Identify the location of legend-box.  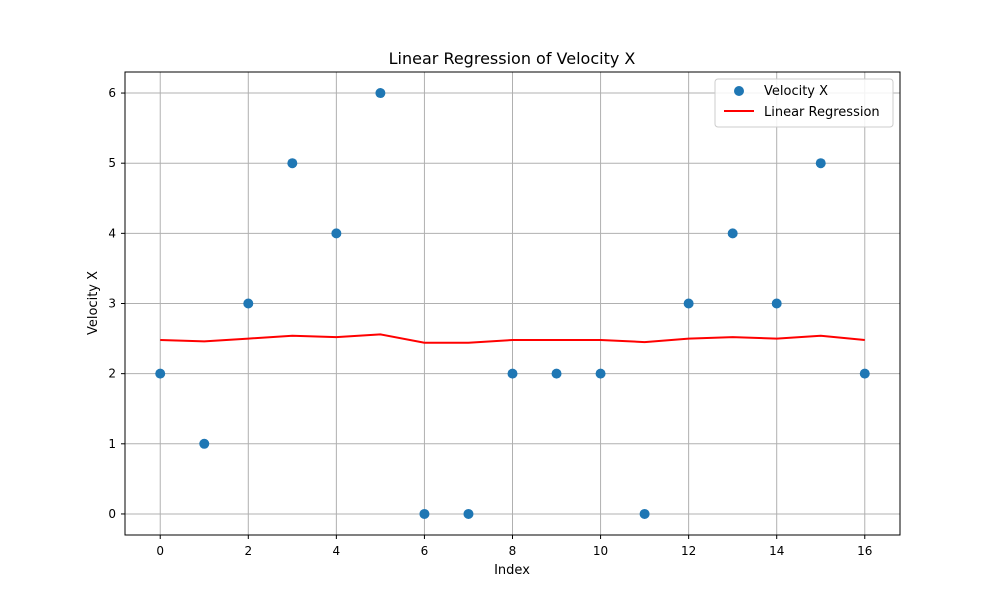
(804, 103).